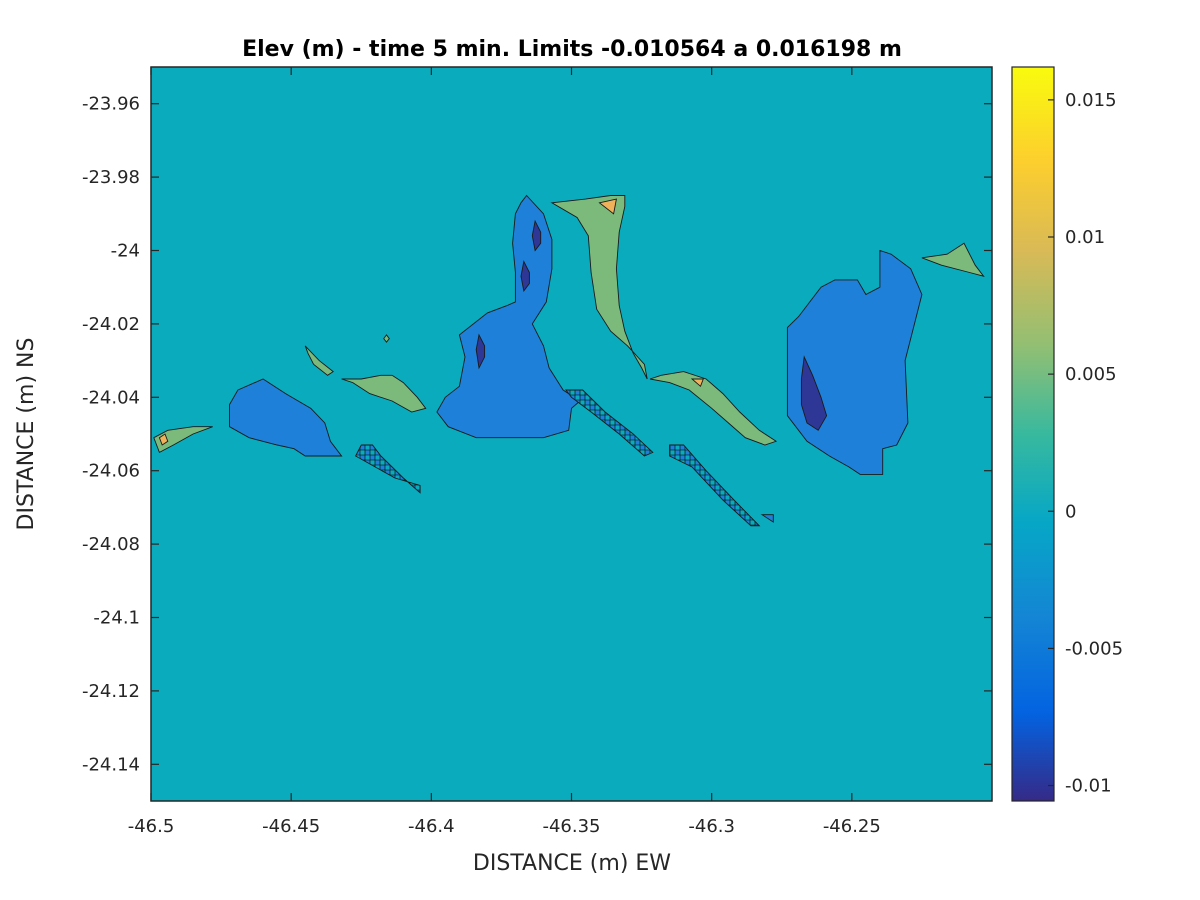  What do you see at coordinates (431, 826) in the screenshot?
I see `x-tick-label: -46.4` at bounding box center [431, 826].